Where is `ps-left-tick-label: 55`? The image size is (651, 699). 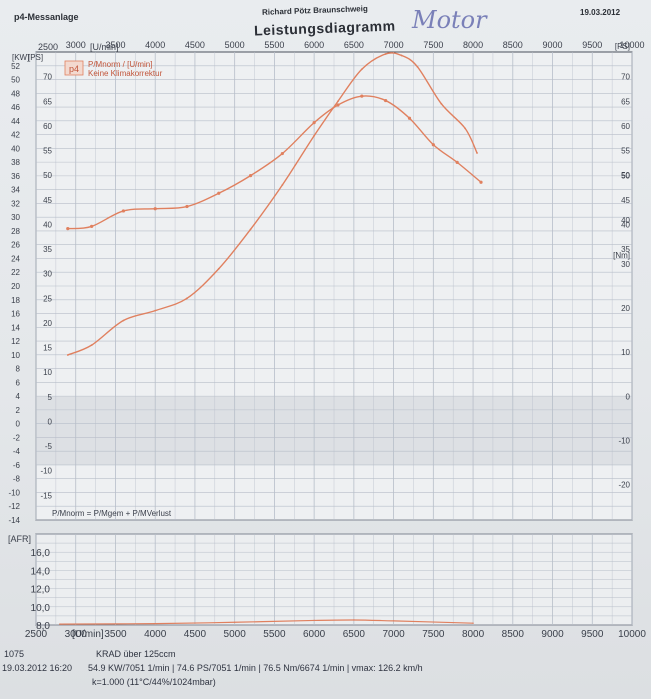 ps-left-tick-label: 55 is located at coordinates (47, 151).